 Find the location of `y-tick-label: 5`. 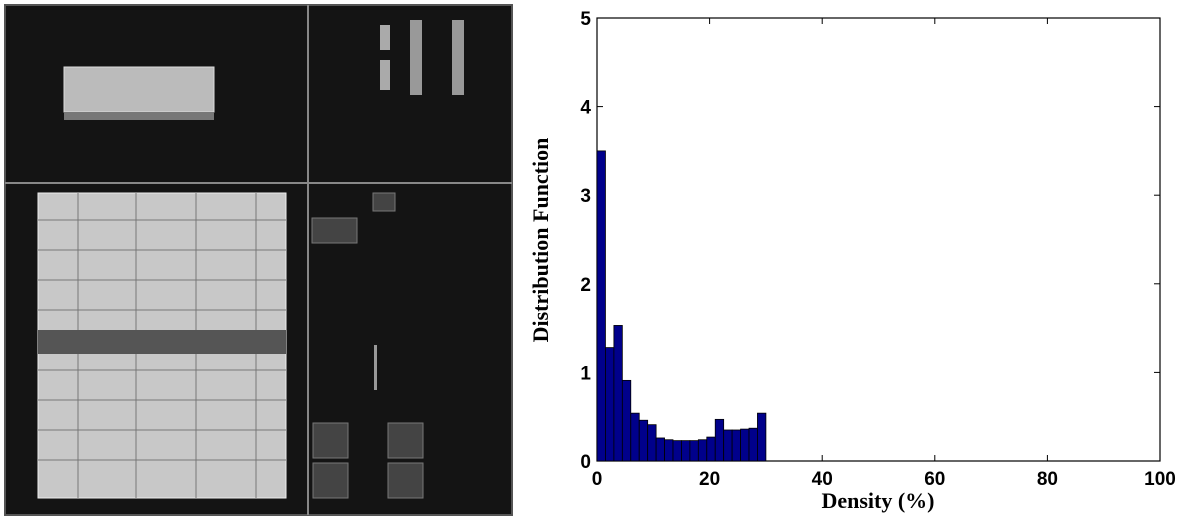

y-tick-label: 5 is located at coordinates (585, 19).